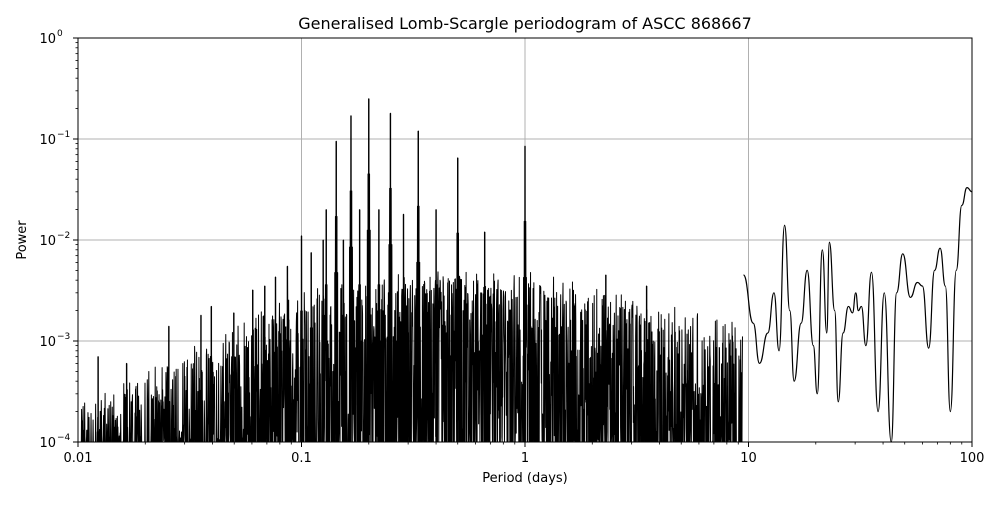 This screenshot has width=1000, height=505. Describe the element at coordinates (525, 458) in the screenshot. I see `x-tick-label: 1` at that location.